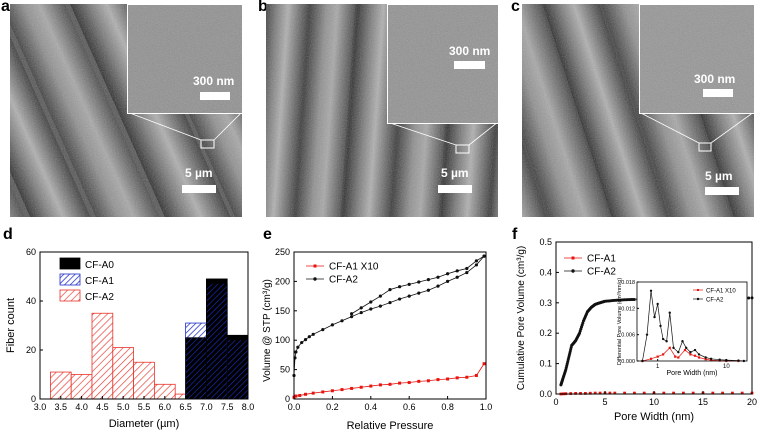  Describe the element at coordinates (389, 315) in the screenshot. I see `series-line` at that location.